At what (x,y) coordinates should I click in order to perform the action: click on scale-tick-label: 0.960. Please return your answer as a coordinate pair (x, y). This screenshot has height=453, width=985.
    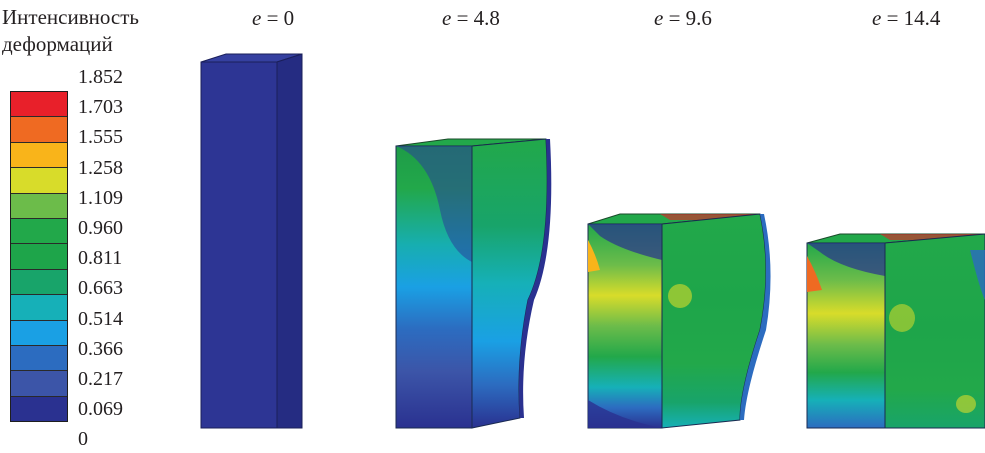
    Looking at the image, I should click on (100, 228).